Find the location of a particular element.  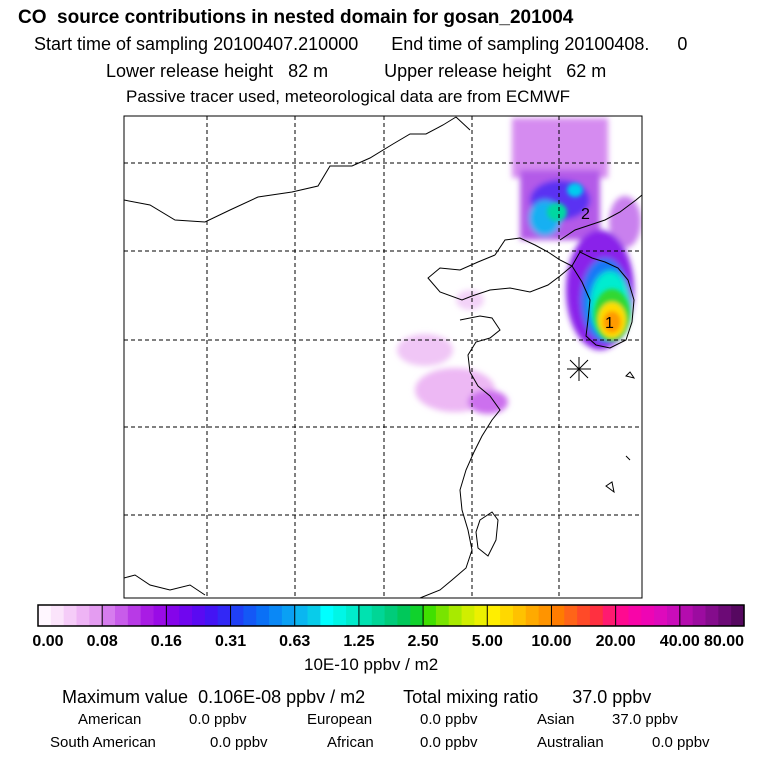

colorbar-tick-label: 80.00 is located at coordinates (724, 641).